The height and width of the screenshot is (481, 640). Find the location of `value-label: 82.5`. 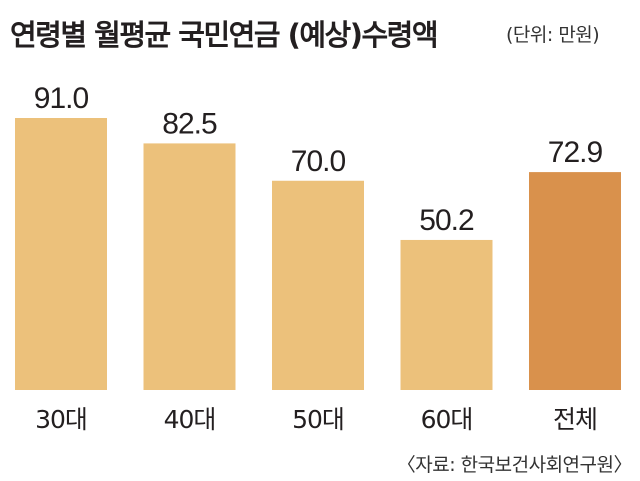

value-label: 82.5 is located at coordinates (189, 123).